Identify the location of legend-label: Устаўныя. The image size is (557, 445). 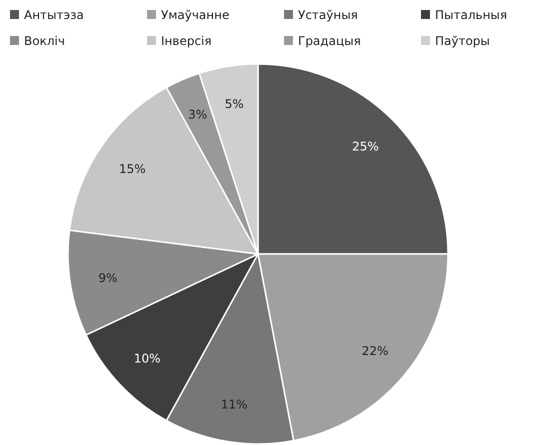
(328, 15).